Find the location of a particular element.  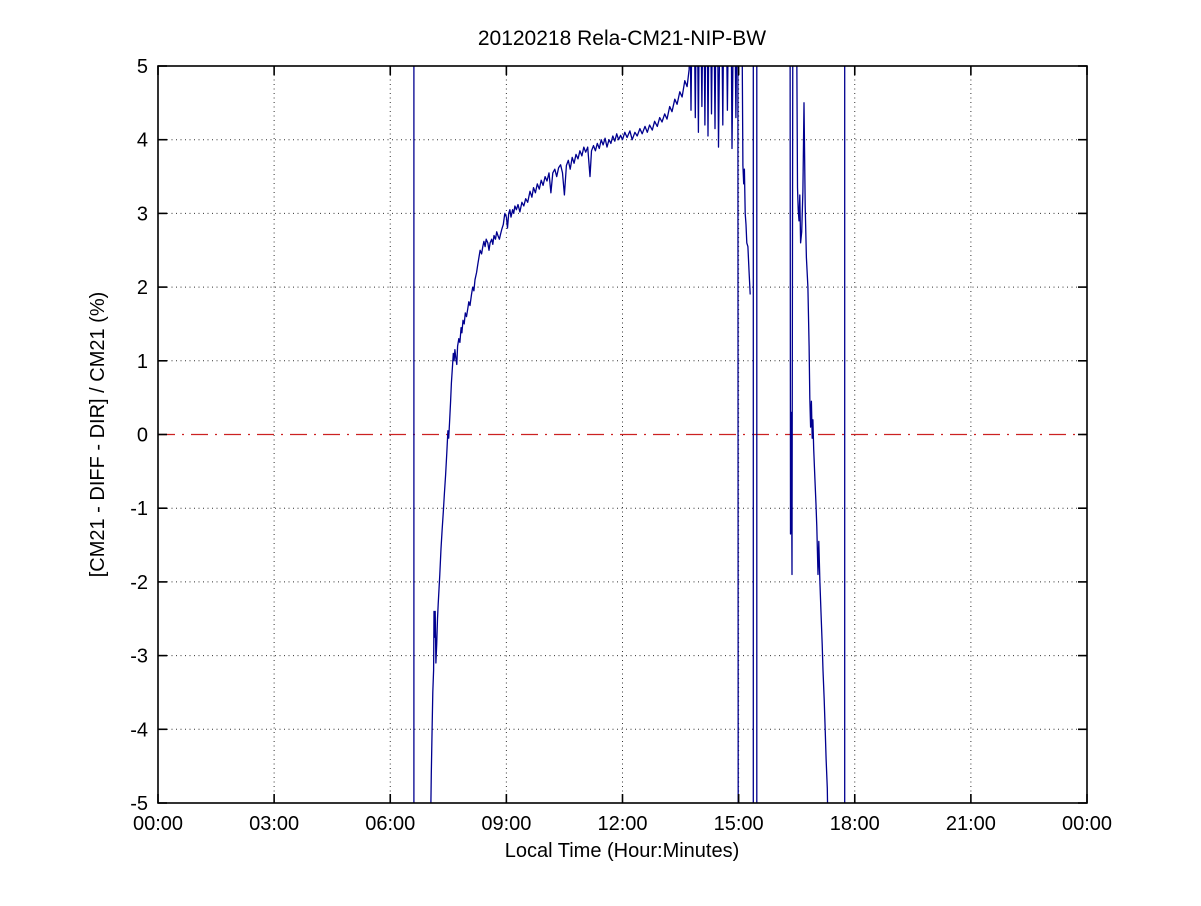

y-tick-label: 0 is located at coordinates (142, 436).